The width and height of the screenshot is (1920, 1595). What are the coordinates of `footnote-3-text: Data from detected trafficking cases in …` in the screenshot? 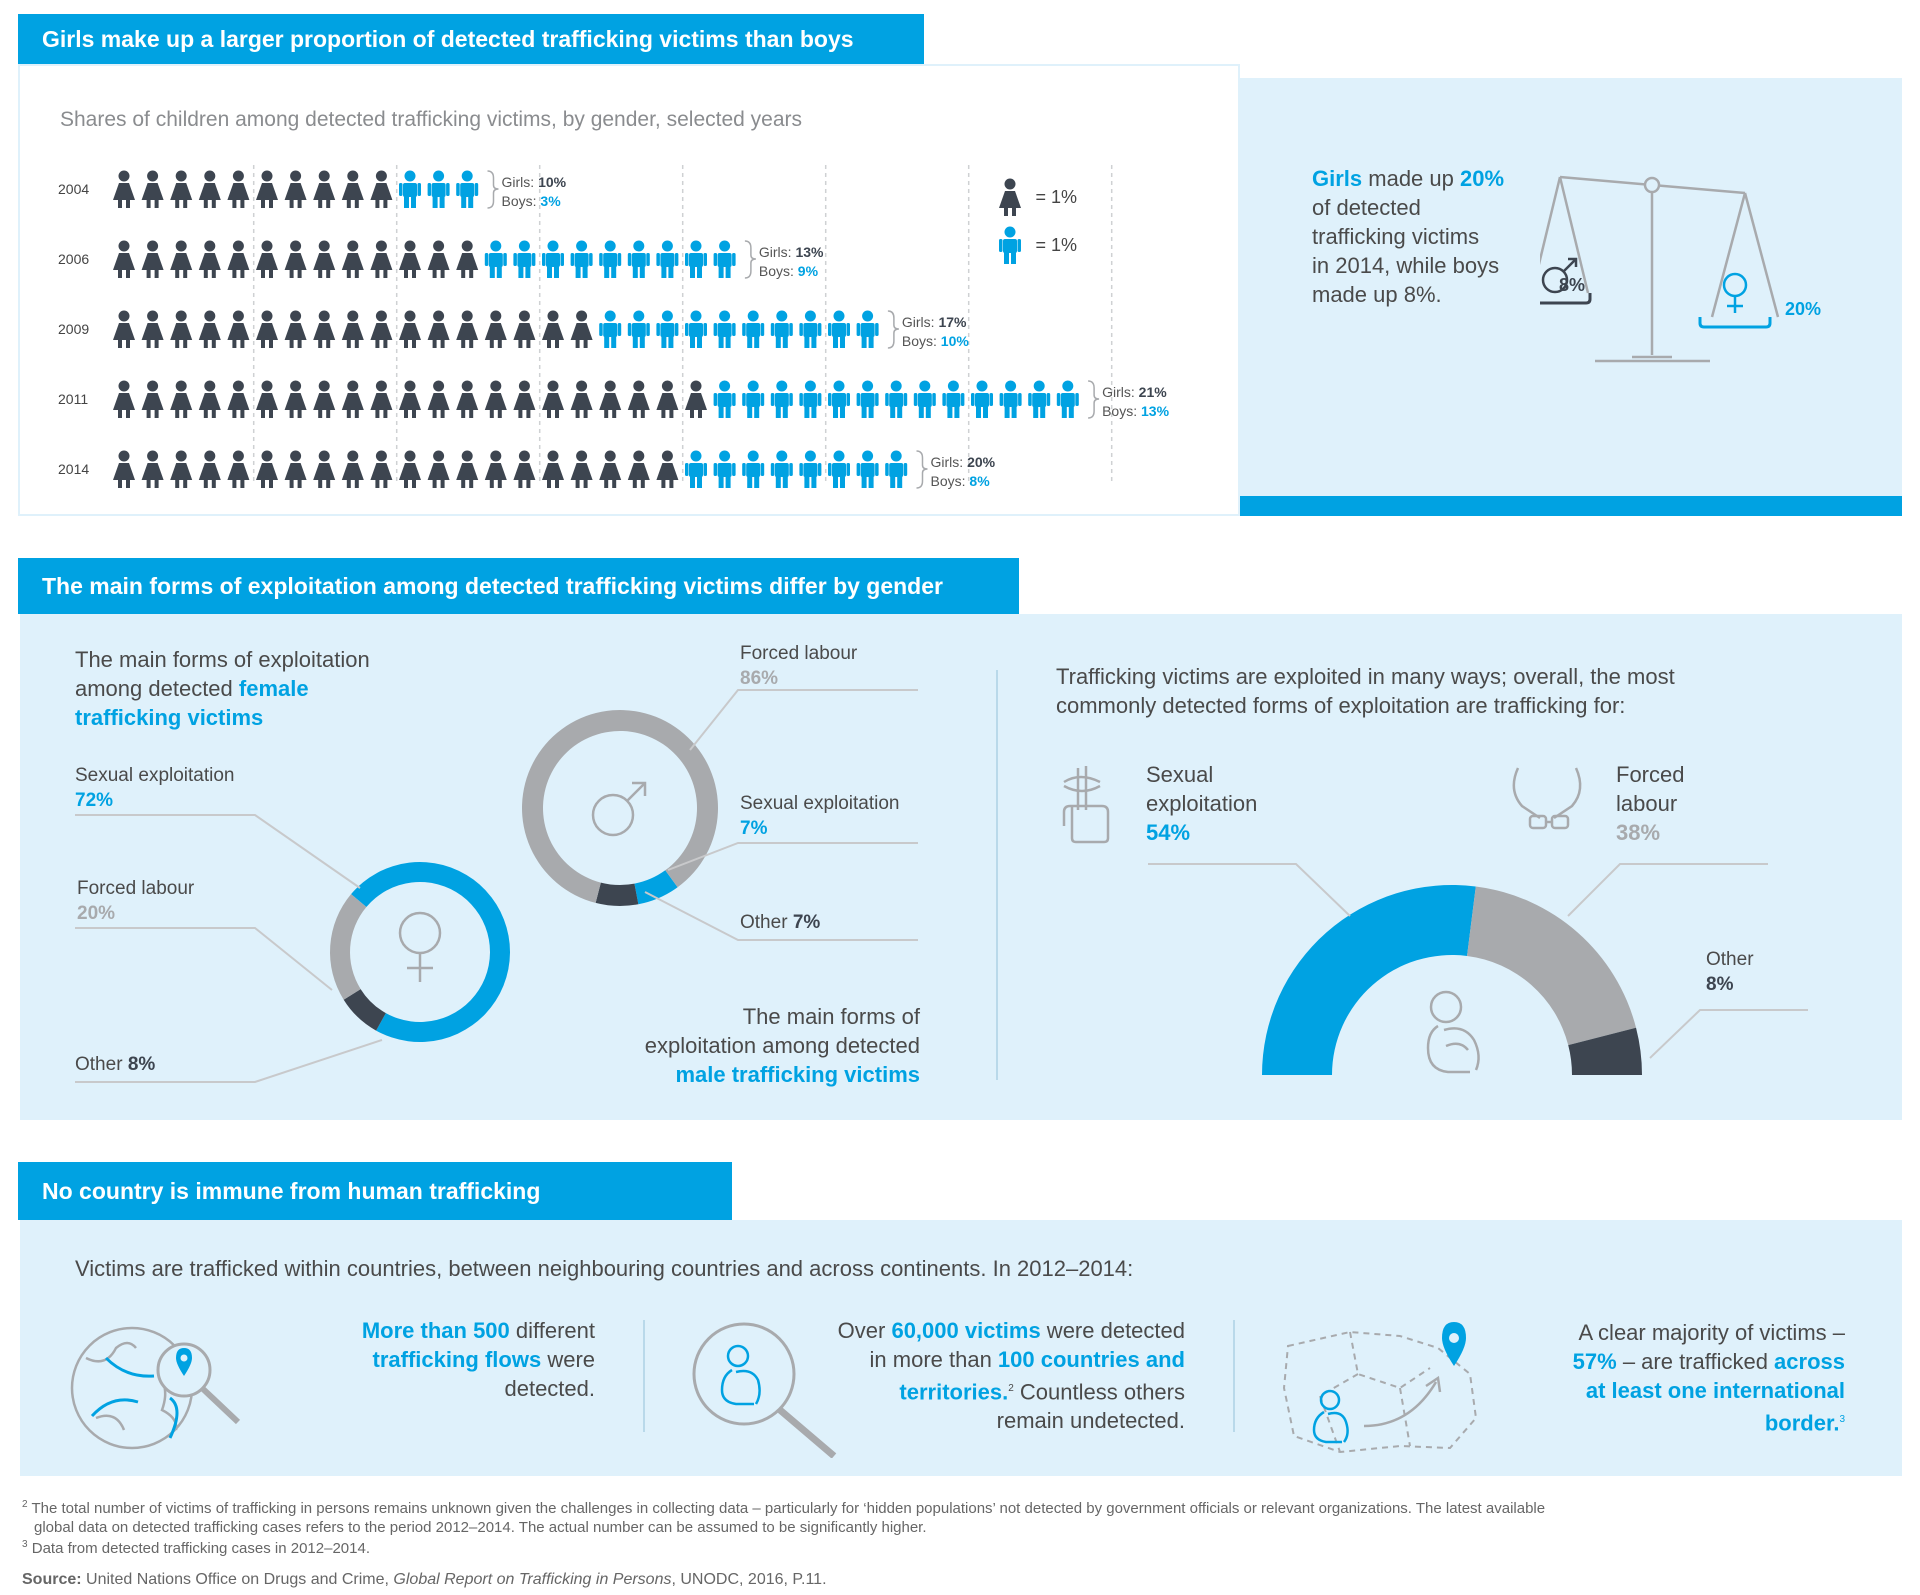 It's located at (200, 1548).